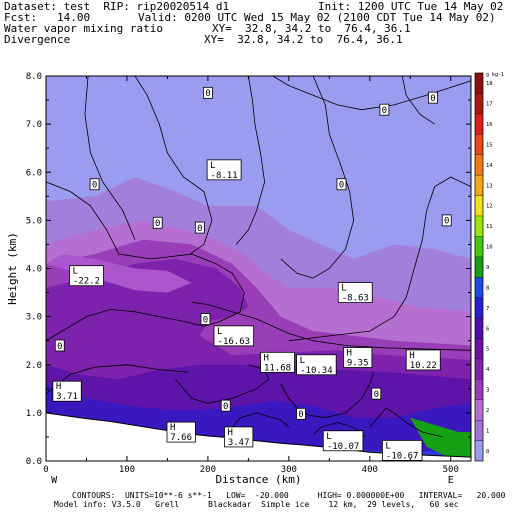 The image size is (512, 512). What do you see at coordinates (59, 345) in the screenshot?
I see `contour-label-10: 0` at bounding box center [59, 345].